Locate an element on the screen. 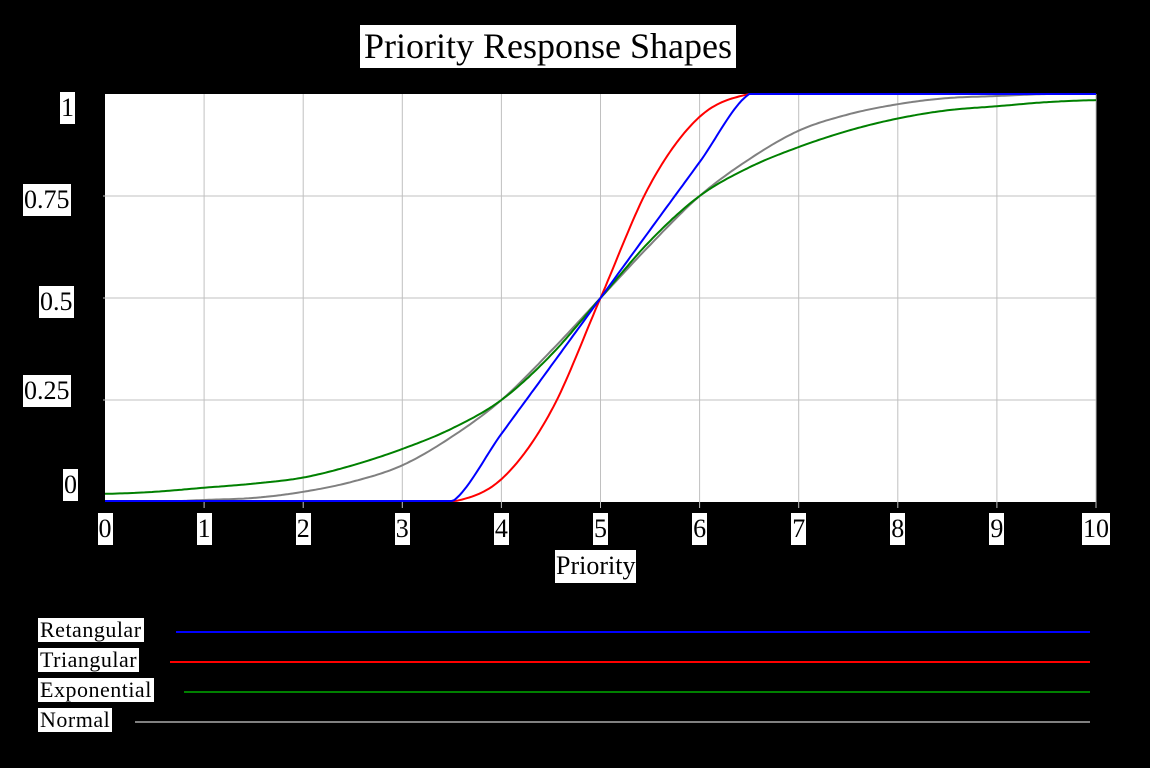 This screenshot has height=768, width=1150. y-tick-0: 0 is located at coordinates (70, 485).